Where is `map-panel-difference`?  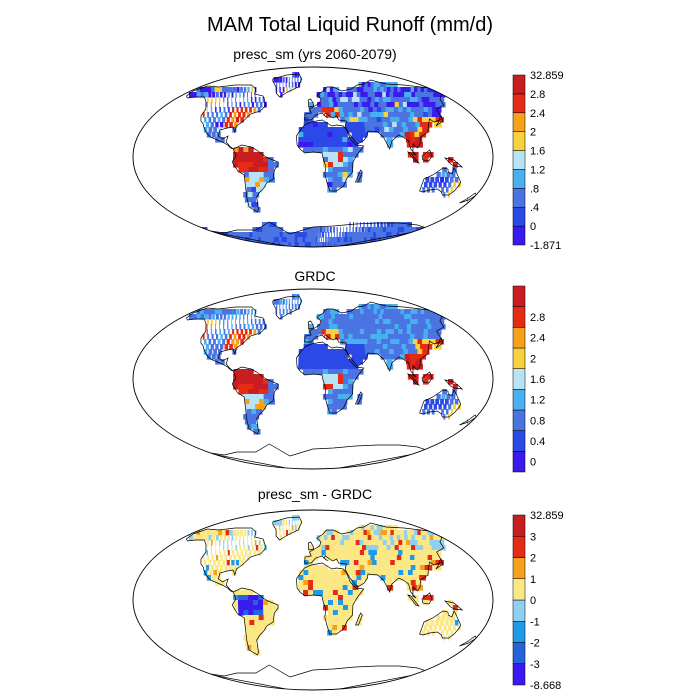 map-panel-difference is located at coordinates (313, 600).